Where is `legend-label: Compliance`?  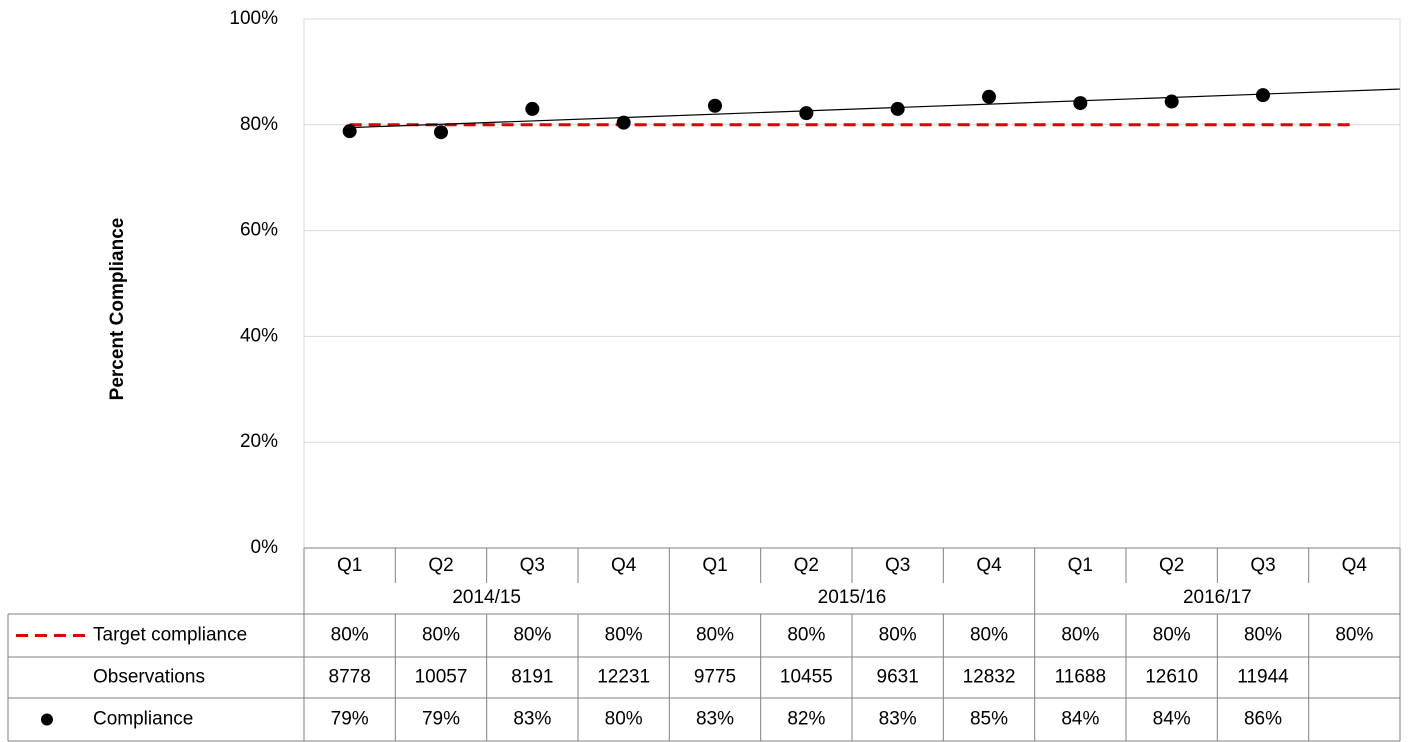
legend-label: Compliance is located at coordinates (143, 719).